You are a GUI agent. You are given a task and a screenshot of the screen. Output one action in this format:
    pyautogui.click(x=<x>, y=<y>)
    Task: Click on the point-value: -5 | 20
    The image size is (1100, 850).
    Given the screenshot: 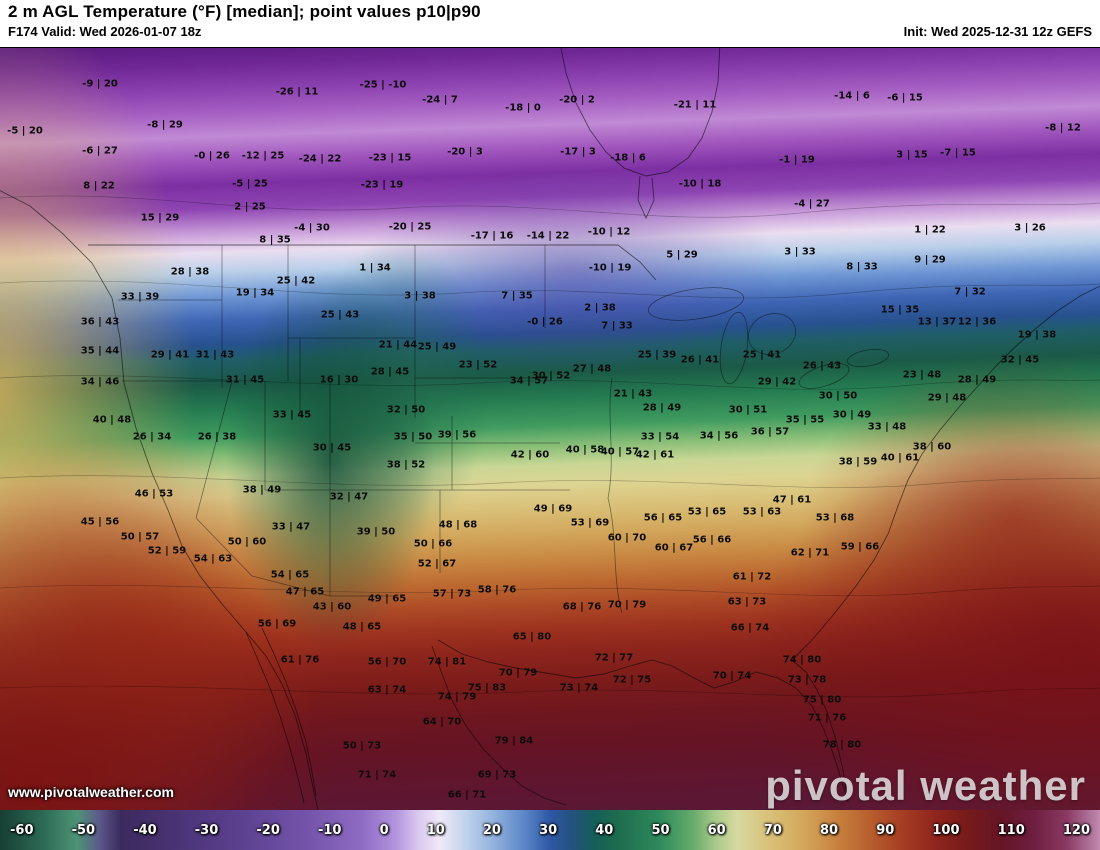 What is the action you would take?
    pyautogui.click(x=25, y=131)
    